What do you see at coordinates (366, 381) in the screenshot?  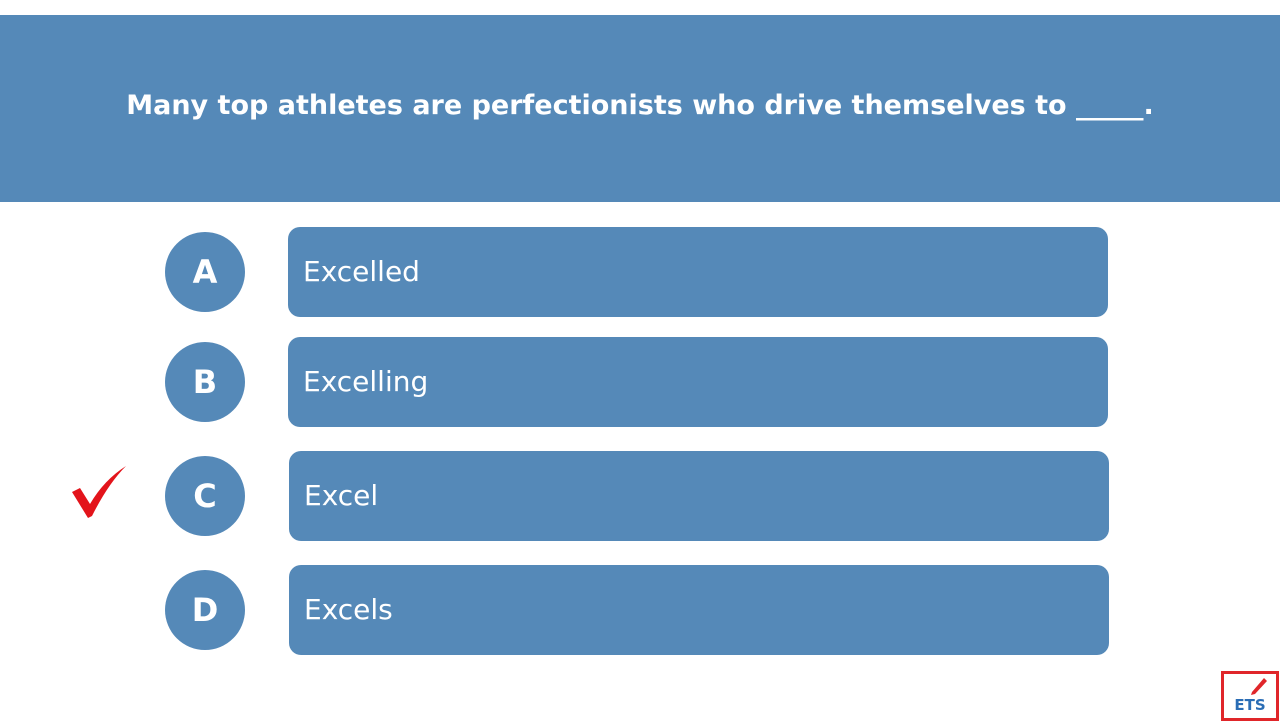 I see `option-text: Excelling` at bounding box center [366, 381].